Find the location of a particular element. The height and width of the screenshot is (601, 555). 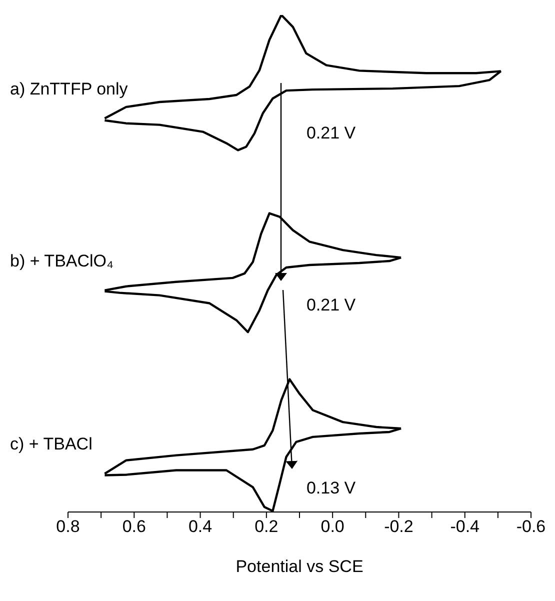

series-label: c) + TBACl is located at coordinates (51, 444).